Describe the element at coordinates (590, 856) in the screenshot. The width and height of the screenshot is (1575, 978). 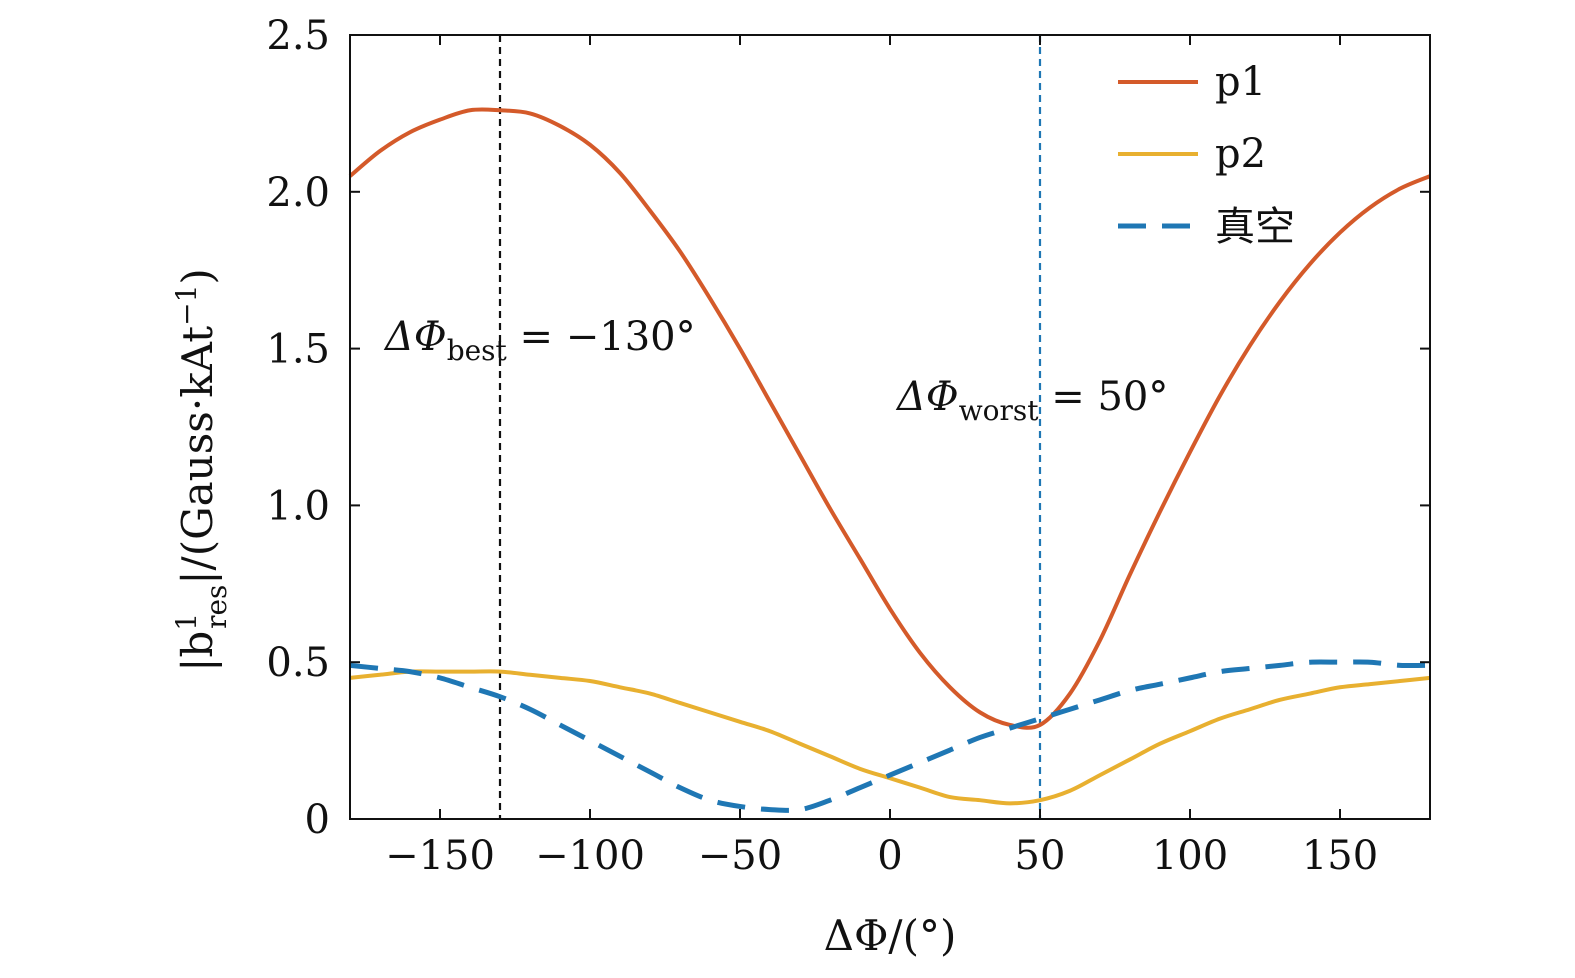
I see `x-tick-label: −100` at that location.